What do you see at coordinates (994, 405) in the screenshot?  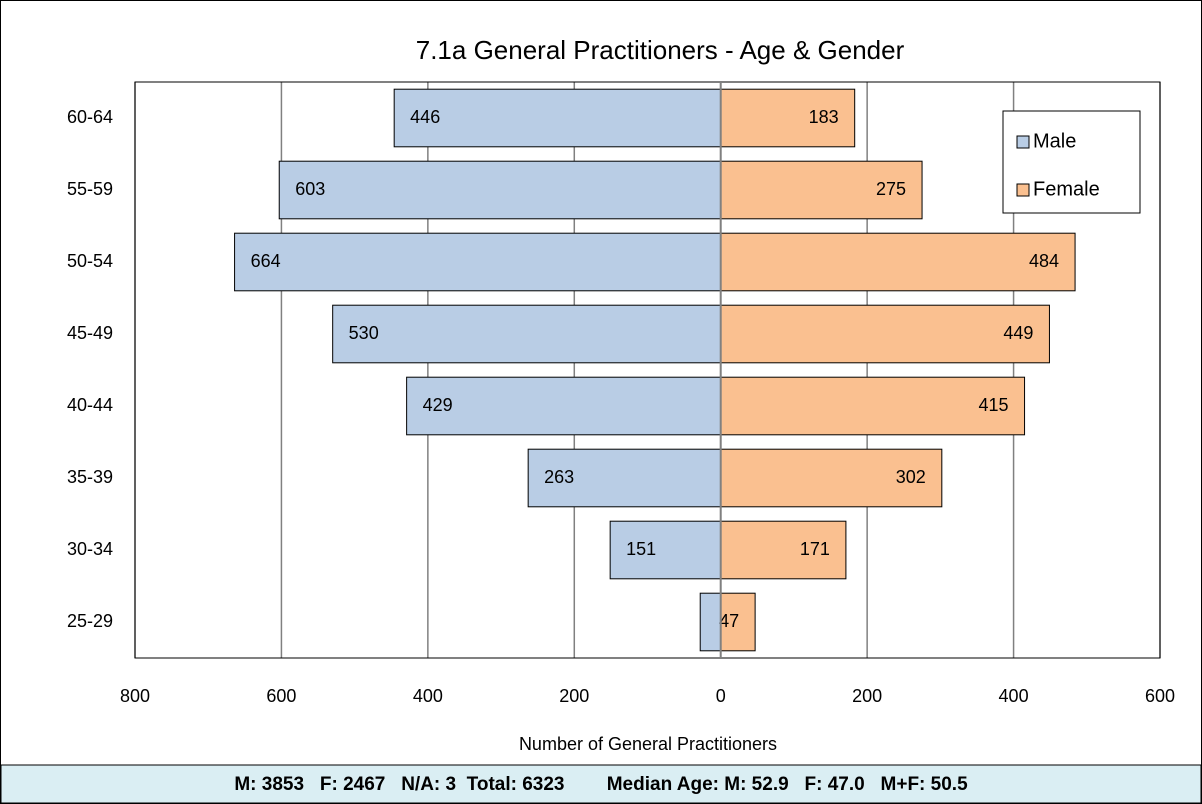 I see `data-label: 415` at bounding box center [994, 405].